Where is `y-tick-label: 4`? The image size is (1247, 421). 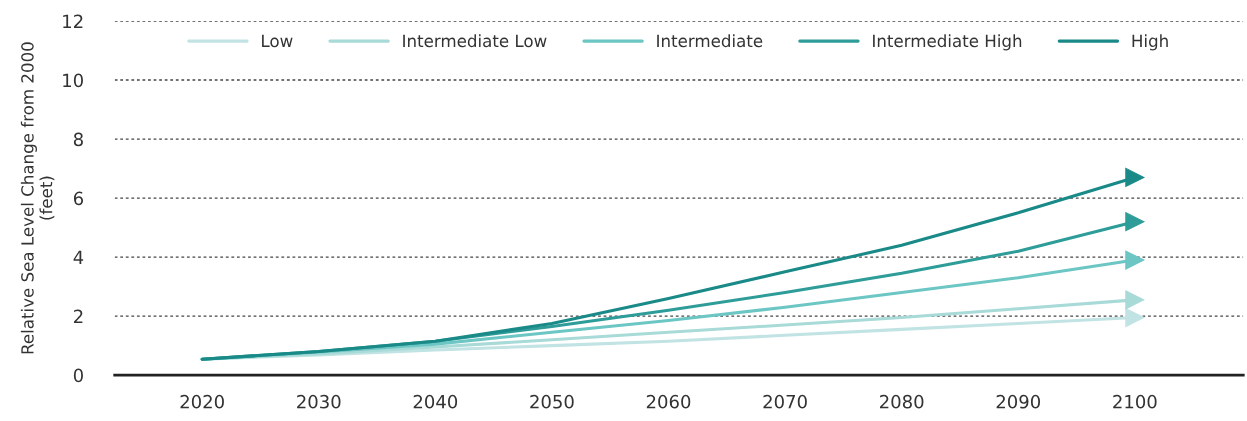 y-tick-label: 4 is located at coordinates (78, 257).